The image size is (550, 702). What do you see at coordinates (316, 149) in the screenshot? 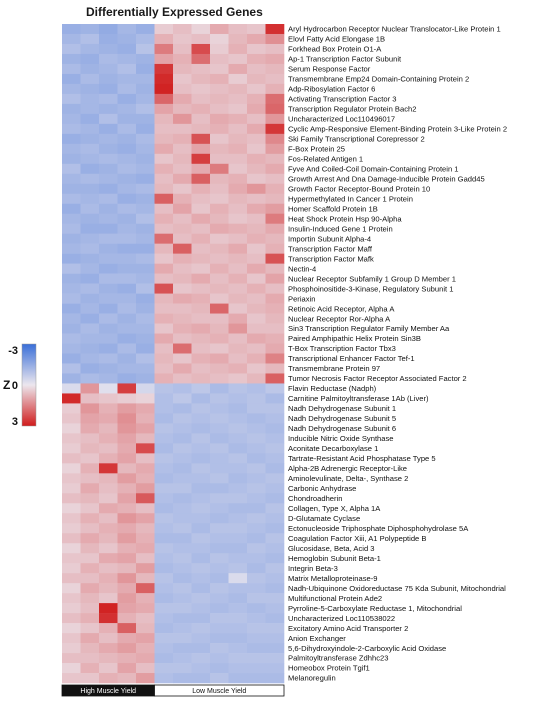
I see `gene-label: F-Box Protein 25` at bounding box center [316, 149].